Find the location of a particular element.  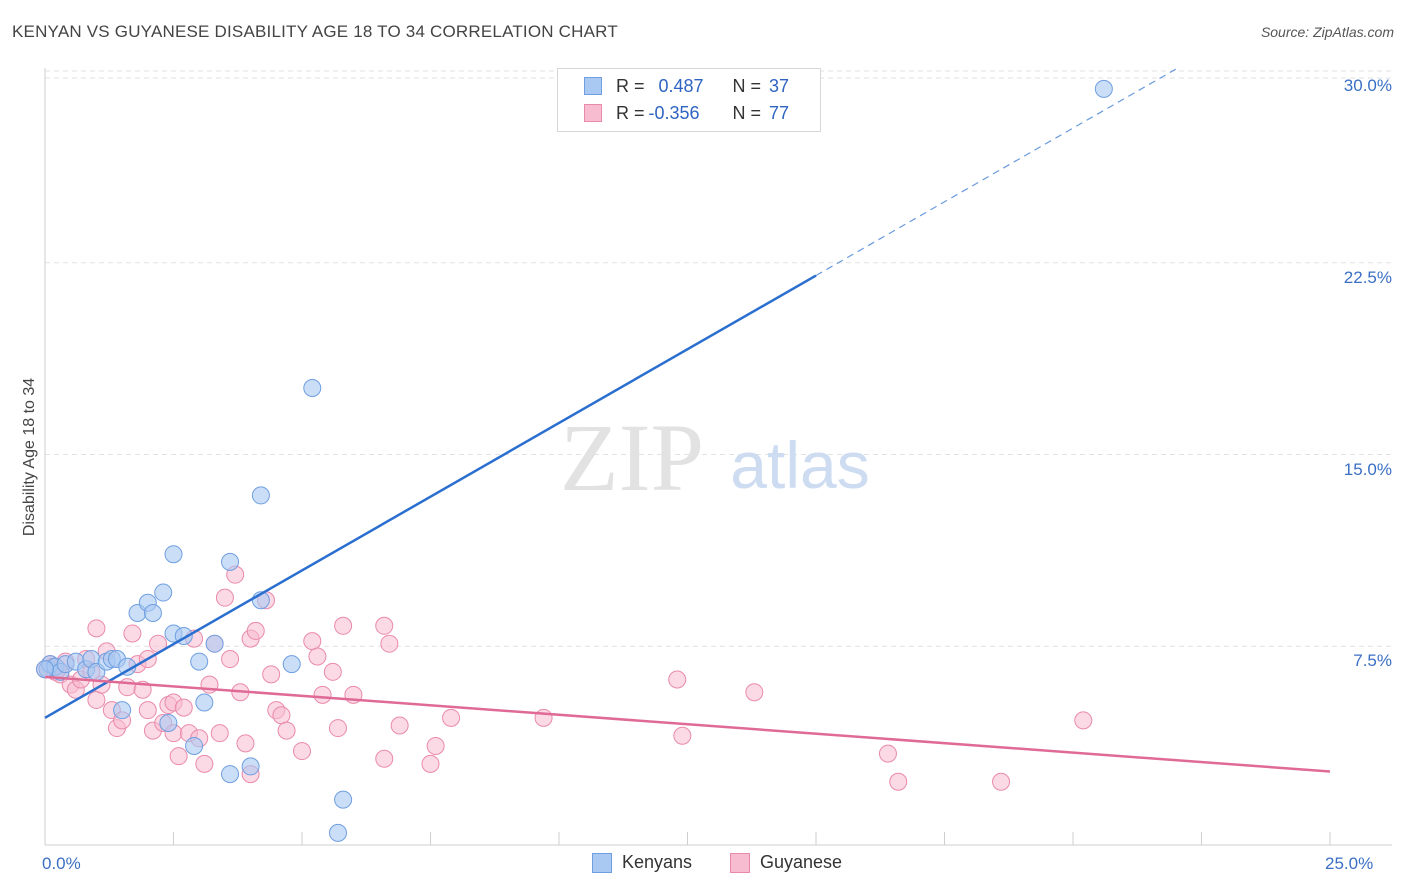

guyanese-legend-swatch is located at coordinates (740, 862).